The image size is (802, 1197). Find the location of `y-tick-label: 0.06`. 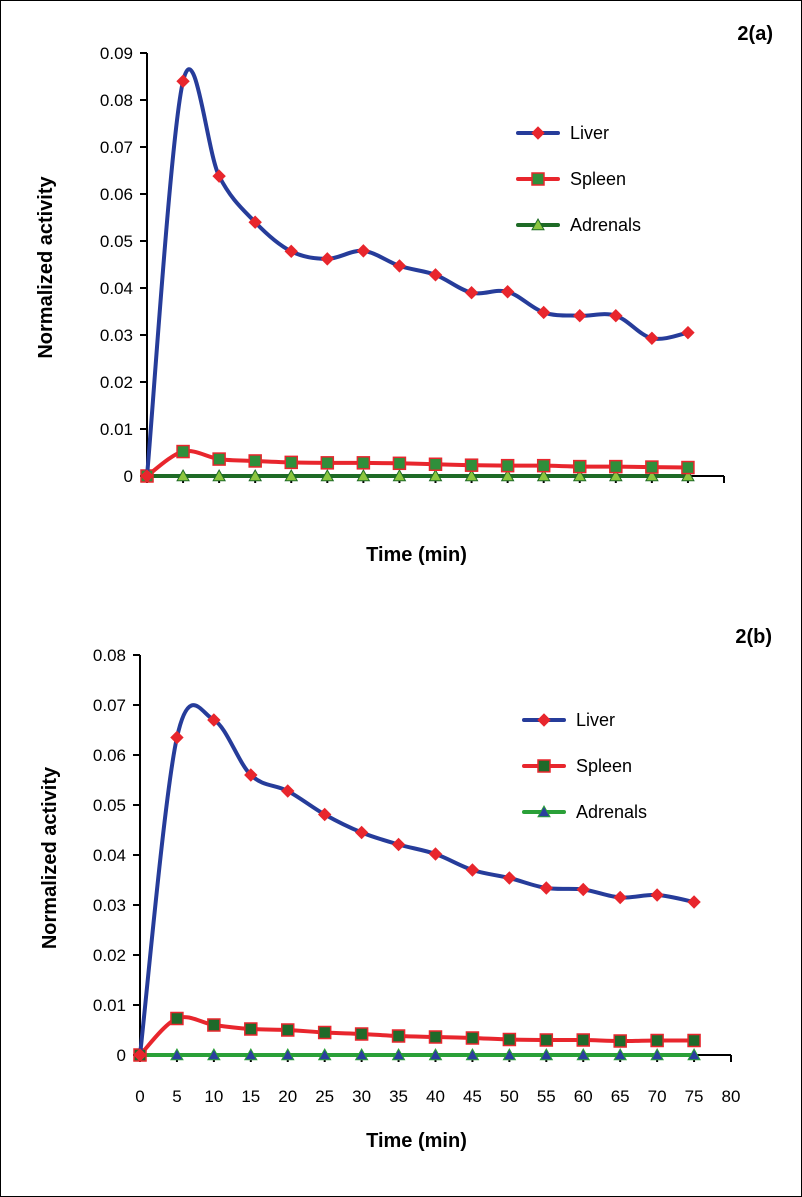

y-tick-label: 0.06 is located at coordinates (116, 194).